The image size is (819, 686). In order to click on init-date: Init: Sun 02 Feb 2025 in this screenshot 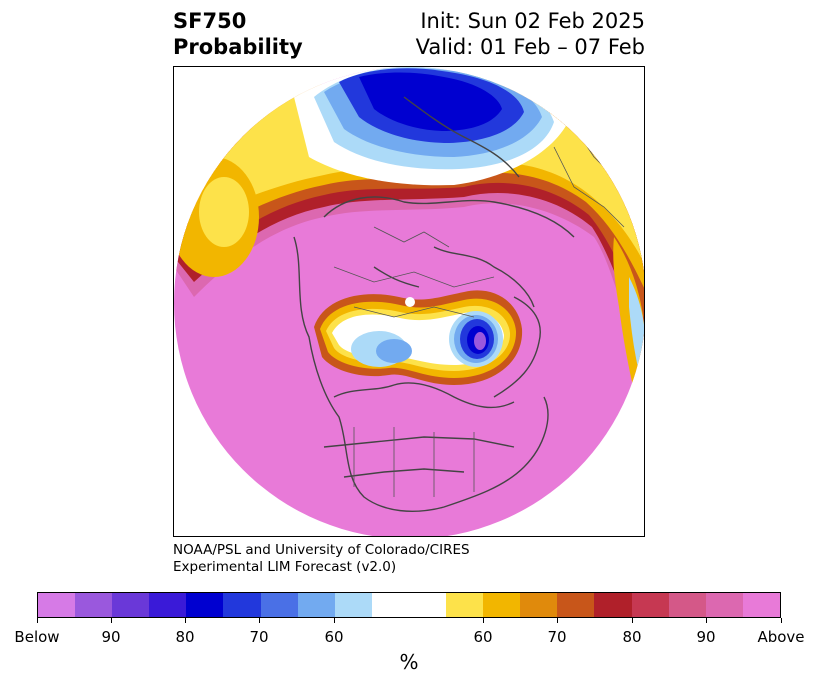, I will do `click(532, 21)`.